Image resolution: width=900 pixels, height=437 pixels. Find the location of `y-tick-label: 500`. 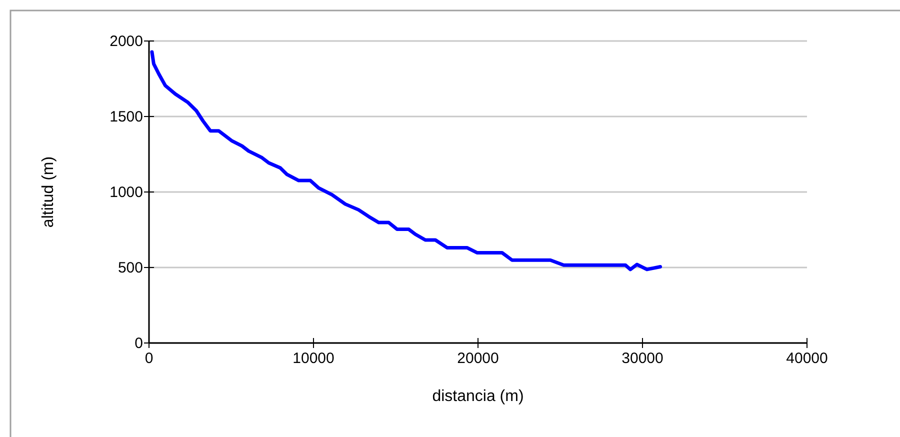

y-tick-label: 500 is located at coordinates (130, 268).